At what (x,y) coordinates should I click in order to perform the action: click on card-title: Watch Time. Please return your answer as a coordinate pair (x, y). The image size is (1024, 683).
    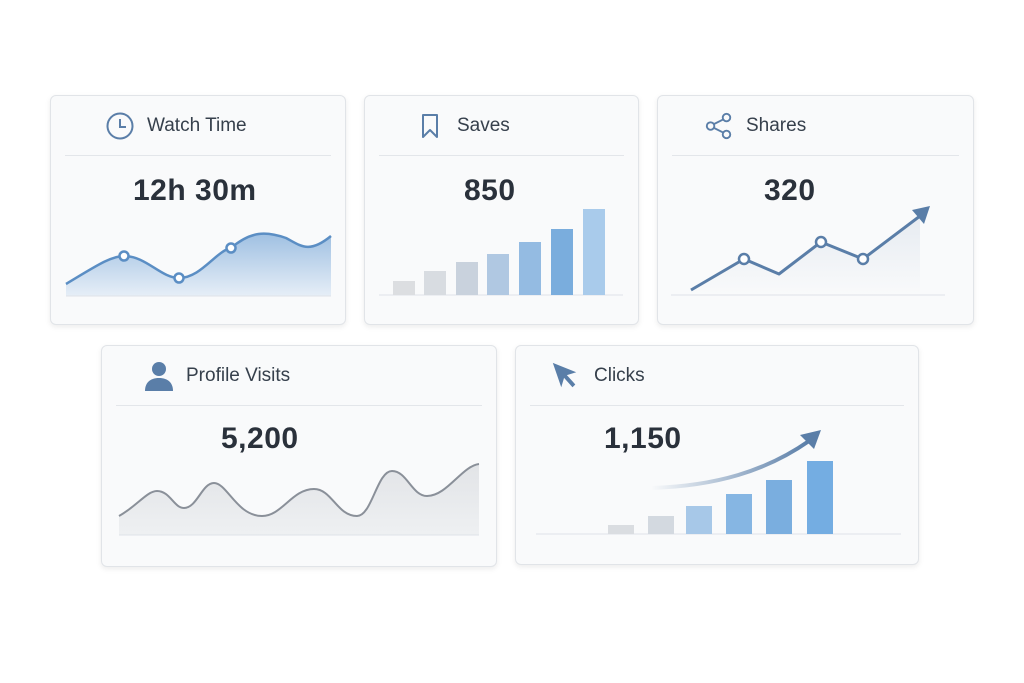
    Looking at the image, I should click on (197, 125).